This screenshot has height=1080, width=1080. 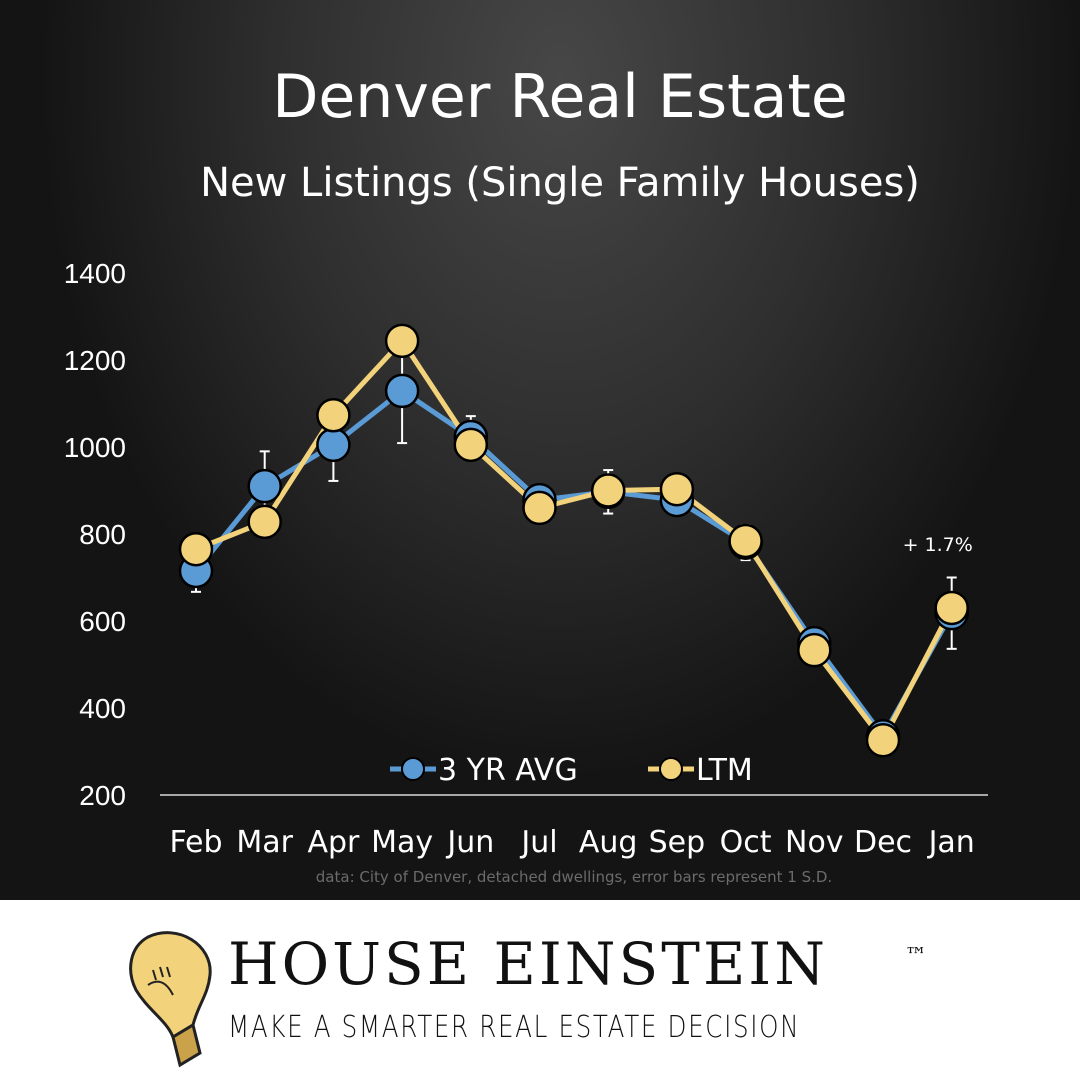 I want to click on x-tick-label: Sep, so click(x=677, y=842).